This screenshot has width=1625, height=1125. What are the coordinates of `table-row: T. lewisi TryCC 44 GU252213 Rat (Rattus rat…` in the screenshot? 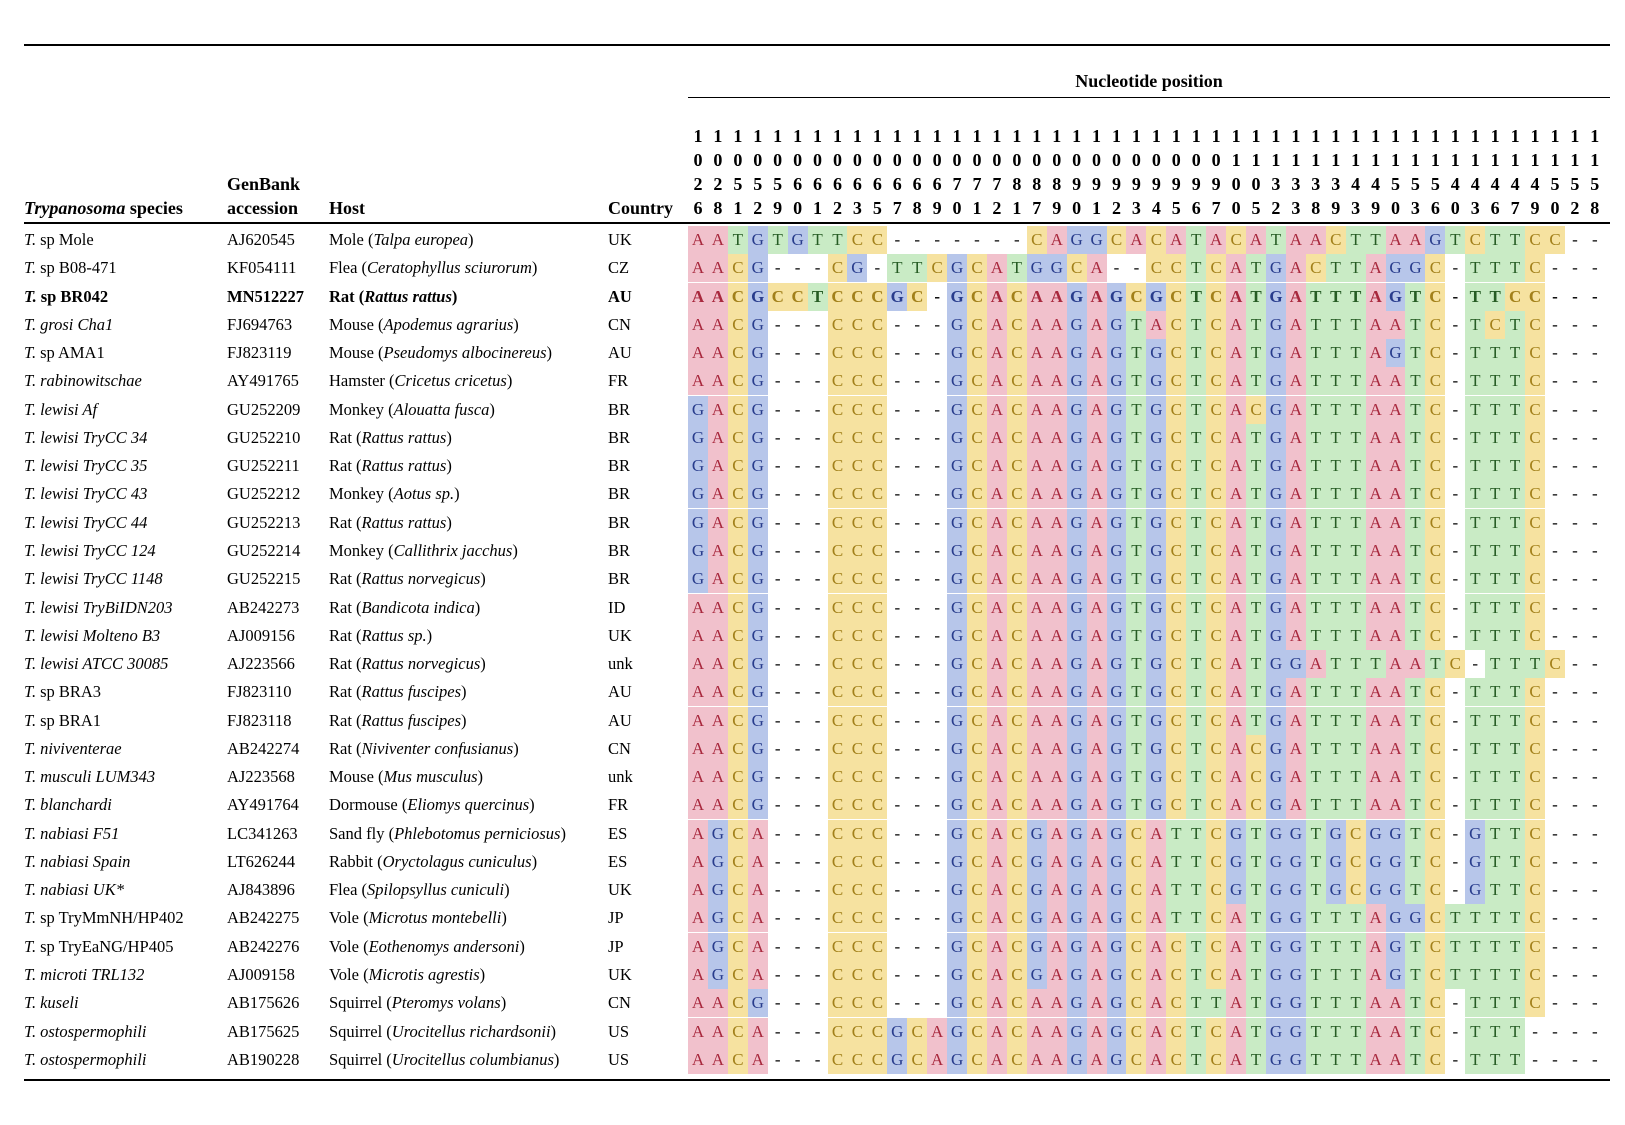 It's located at (812, 522).